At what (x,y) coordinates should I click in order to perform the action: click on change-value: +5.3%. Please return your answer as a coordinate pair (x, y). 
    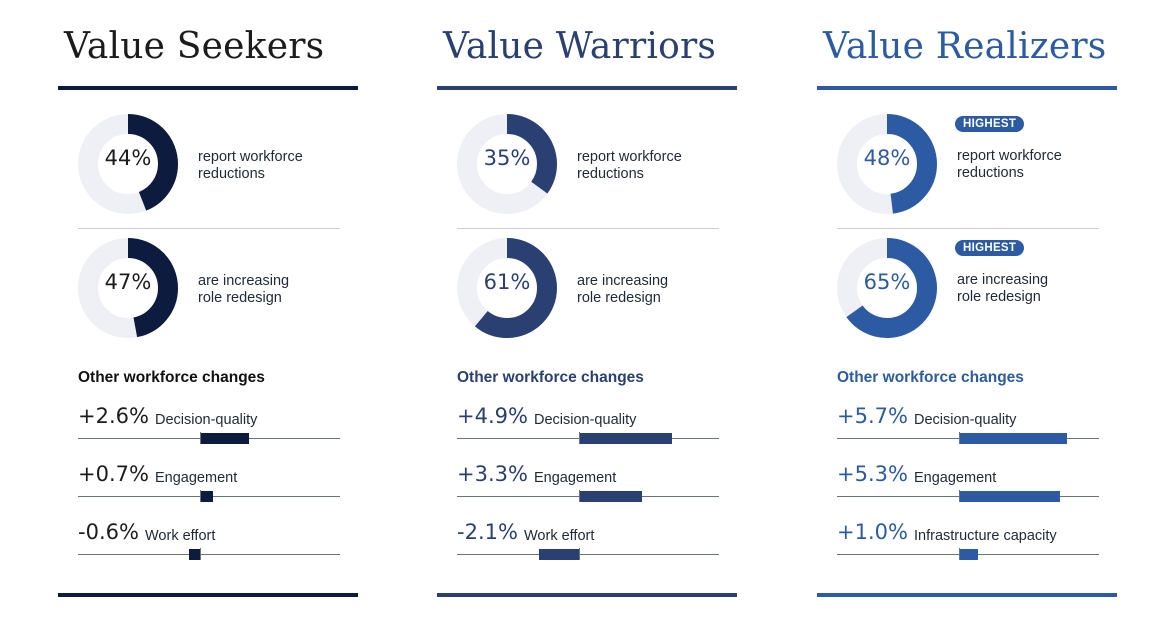
    Looking at the image, I should click on (872, 474).